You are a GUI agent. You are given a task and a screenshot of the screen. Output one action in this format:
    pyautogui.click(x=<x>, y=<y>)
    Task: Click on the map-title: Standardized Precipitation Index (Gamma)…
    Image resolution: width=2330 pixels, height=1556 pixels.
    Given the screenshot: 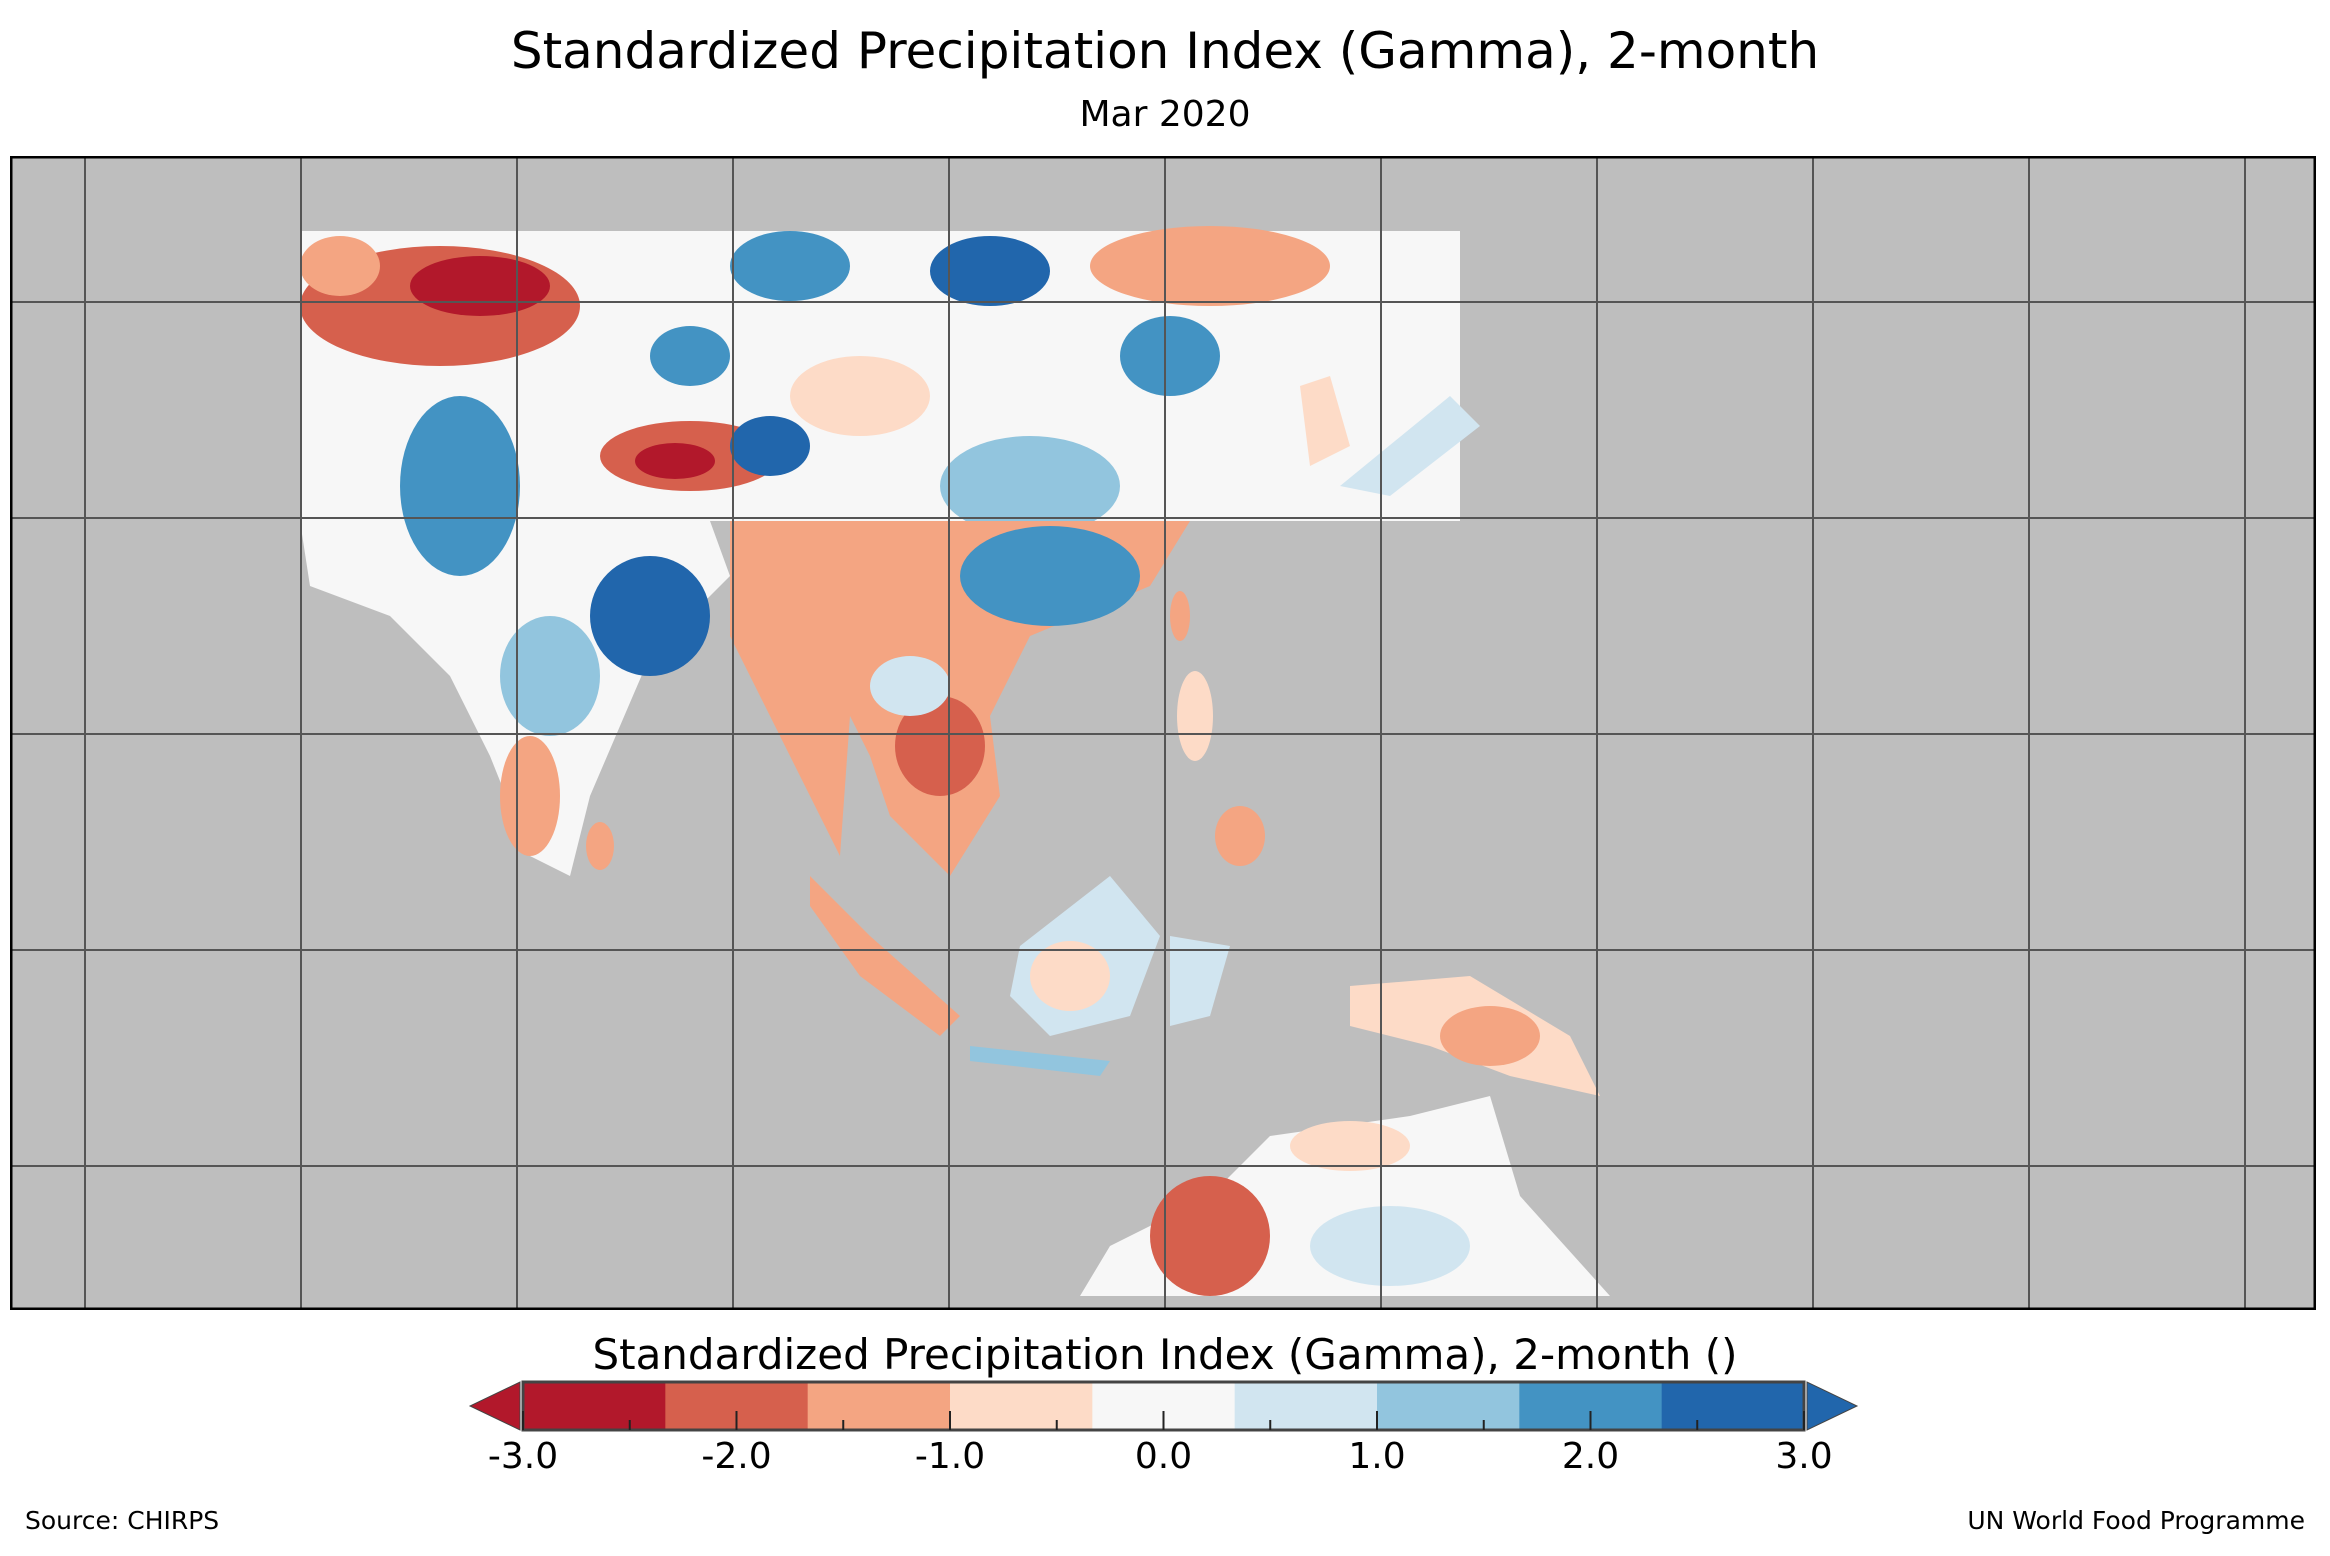 What is the action you would take?
    pyautogui.click(x=1165, y=51)
    